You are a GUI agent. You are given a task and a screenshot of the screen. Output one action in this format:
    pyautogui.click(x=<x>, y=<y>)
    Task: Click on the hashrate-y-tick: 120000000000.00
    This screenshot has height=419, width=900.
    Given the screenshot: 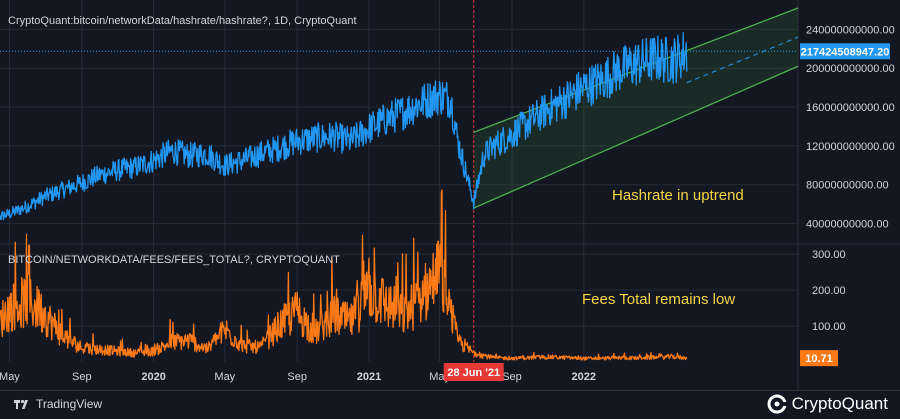 What is the action you would take?
    pyautogui.click(x=850, y=147)
    